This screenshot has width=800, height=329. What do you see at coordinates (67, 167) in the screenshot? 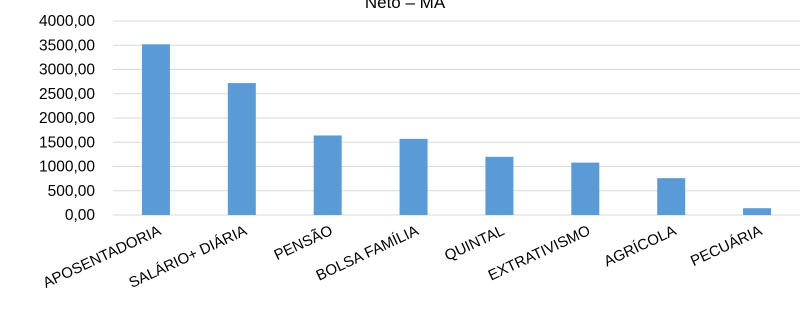
I see `y-tick-label: 1000,00` at bounding box center [67, 167].